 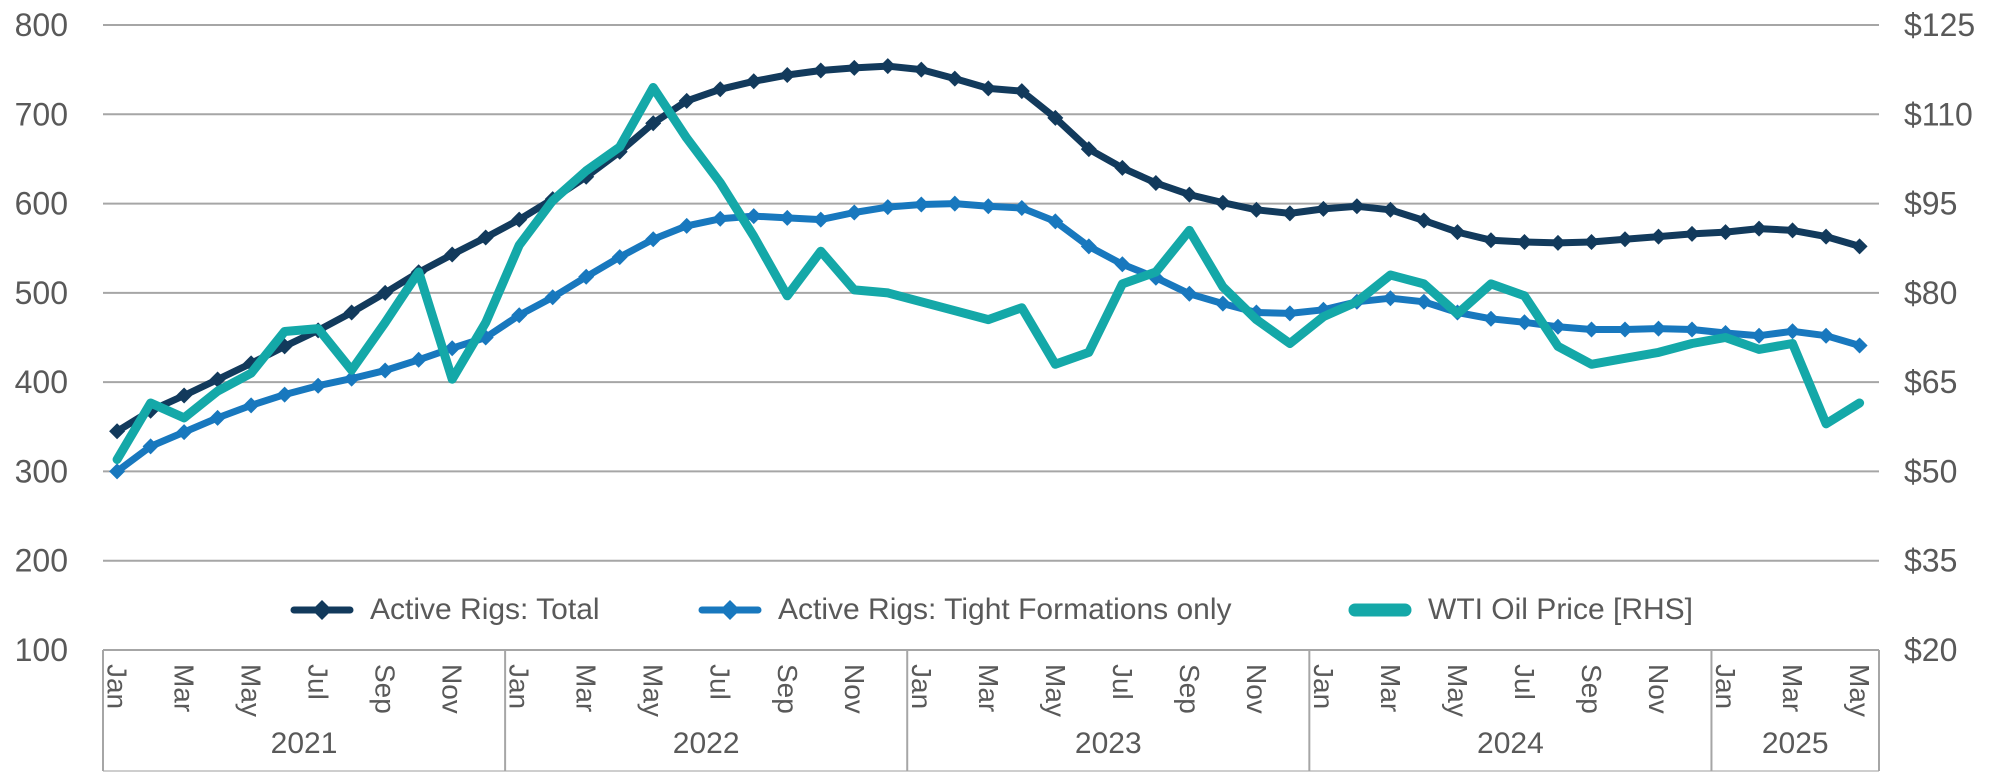 What do you see at coordinates (1930, 650) in the screenshot?
I see `svg-text: $20` at bounding box center [1930, 650].